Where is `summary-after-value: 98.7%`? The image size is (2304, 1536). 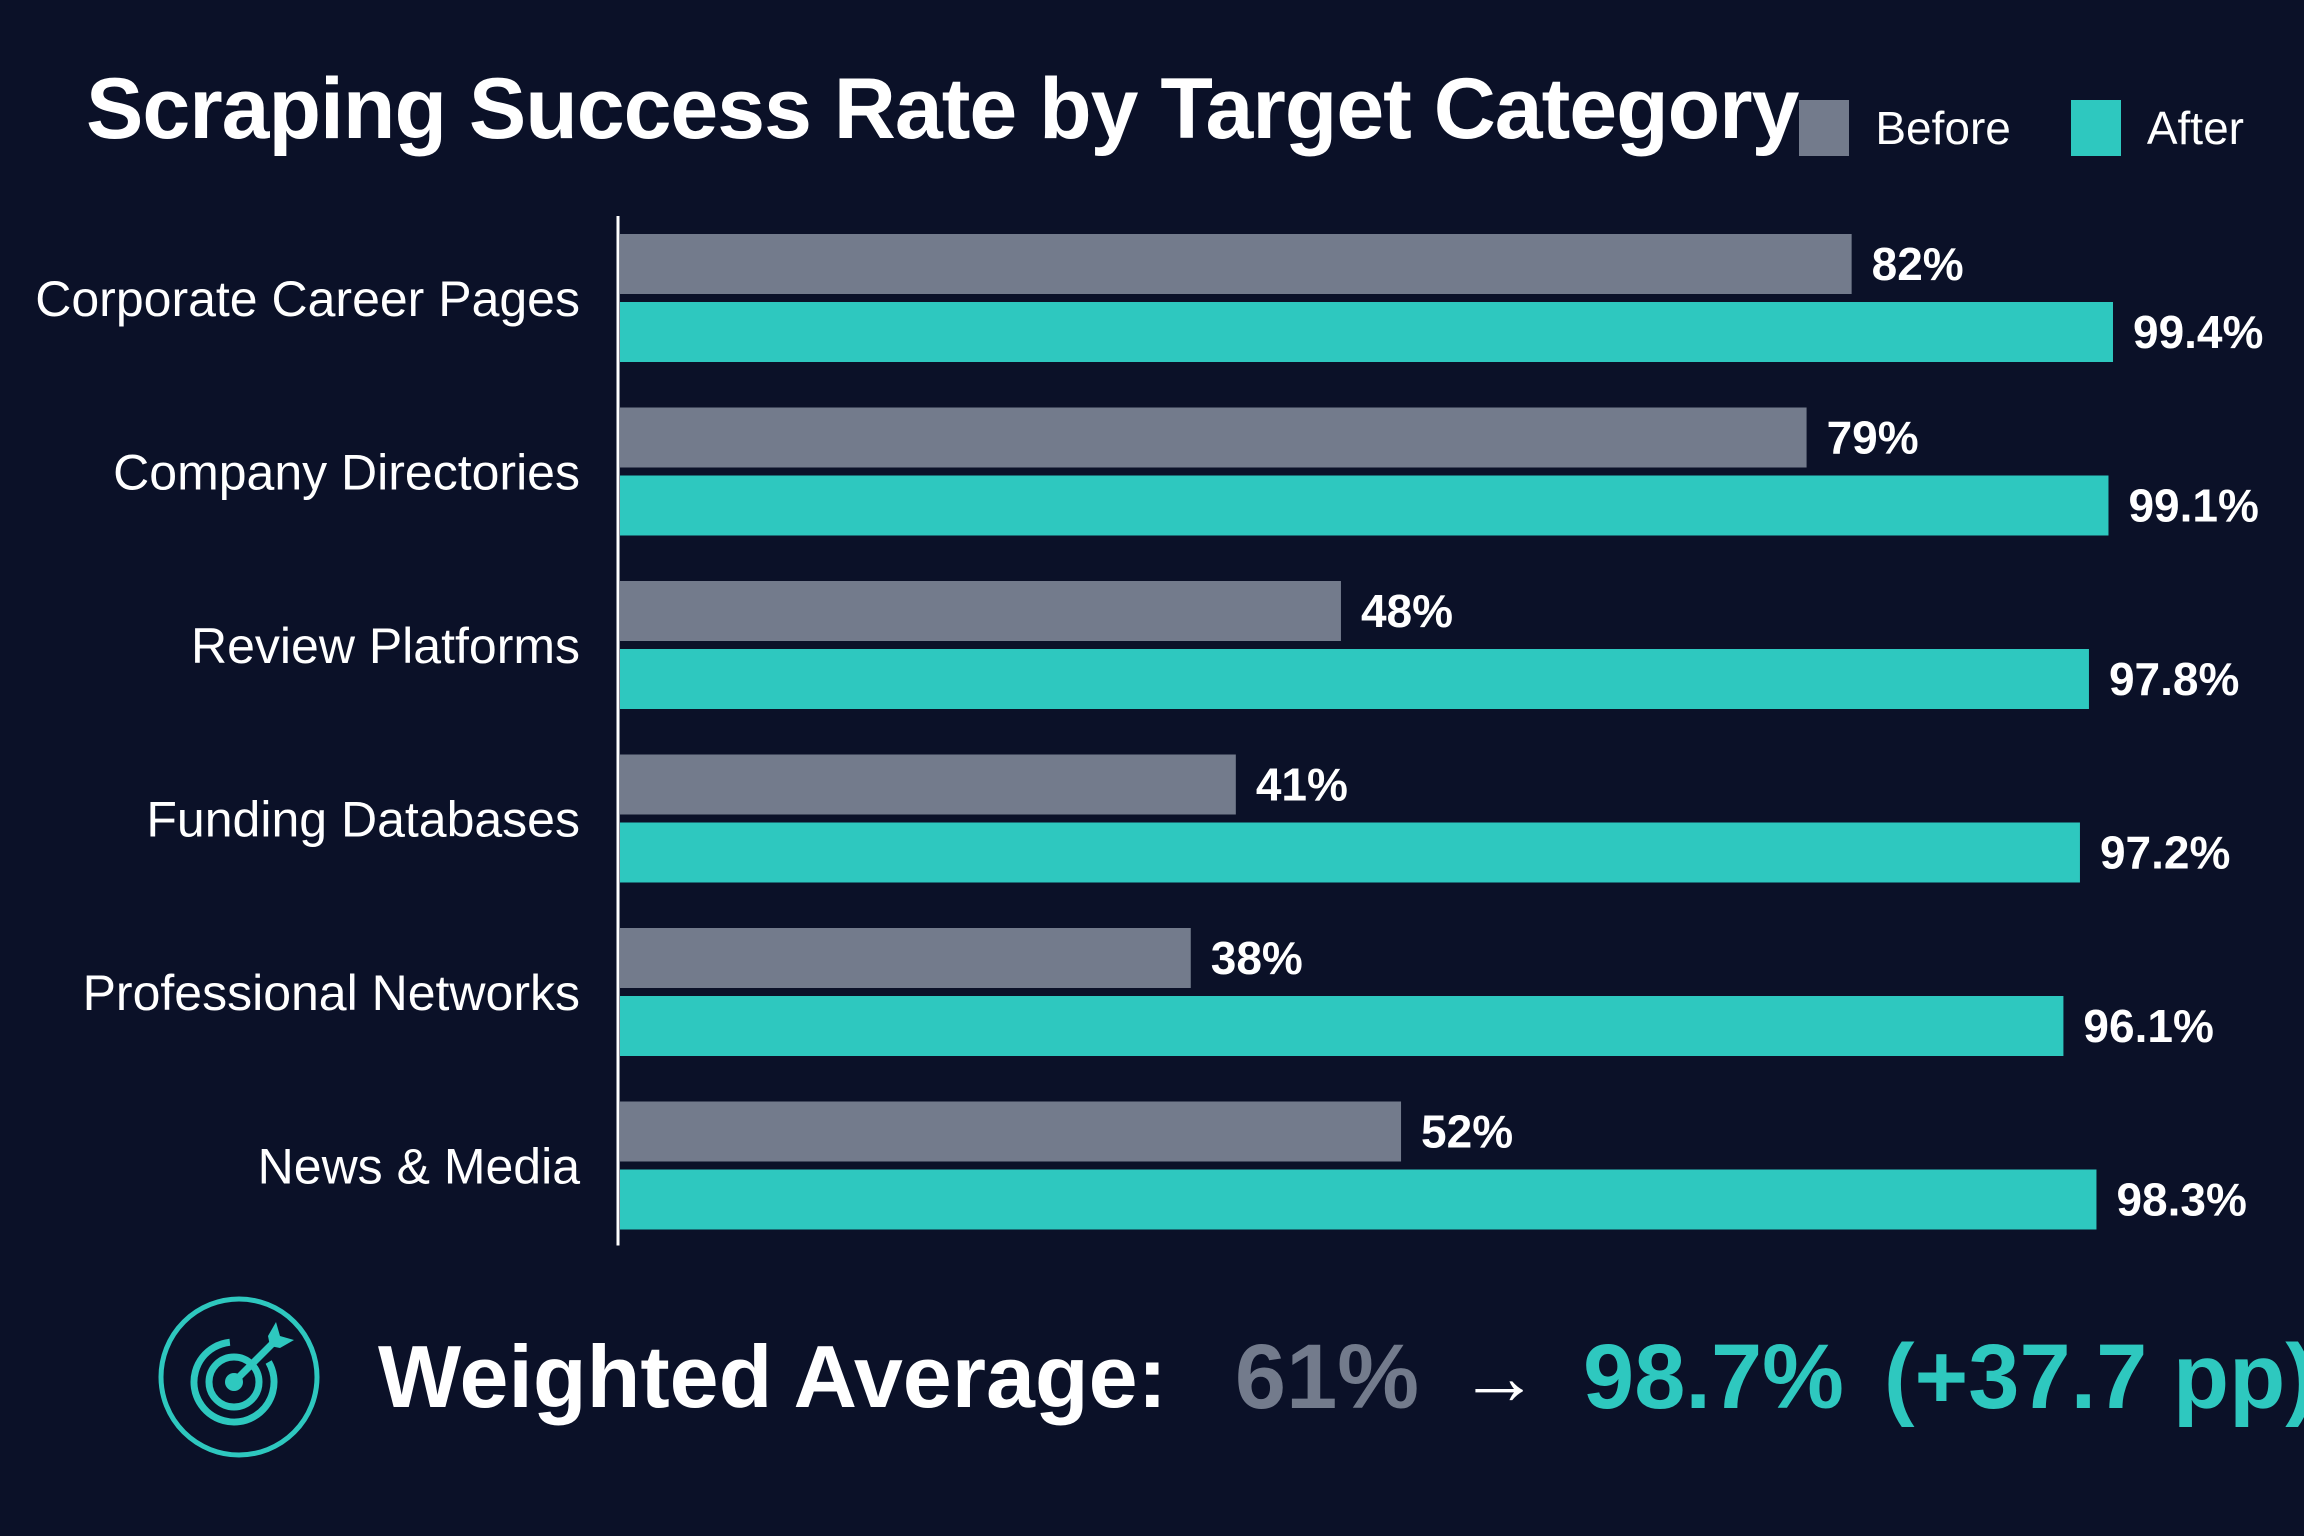
summary-after-value: 98.7% is located at coordinates (1713, 1376).